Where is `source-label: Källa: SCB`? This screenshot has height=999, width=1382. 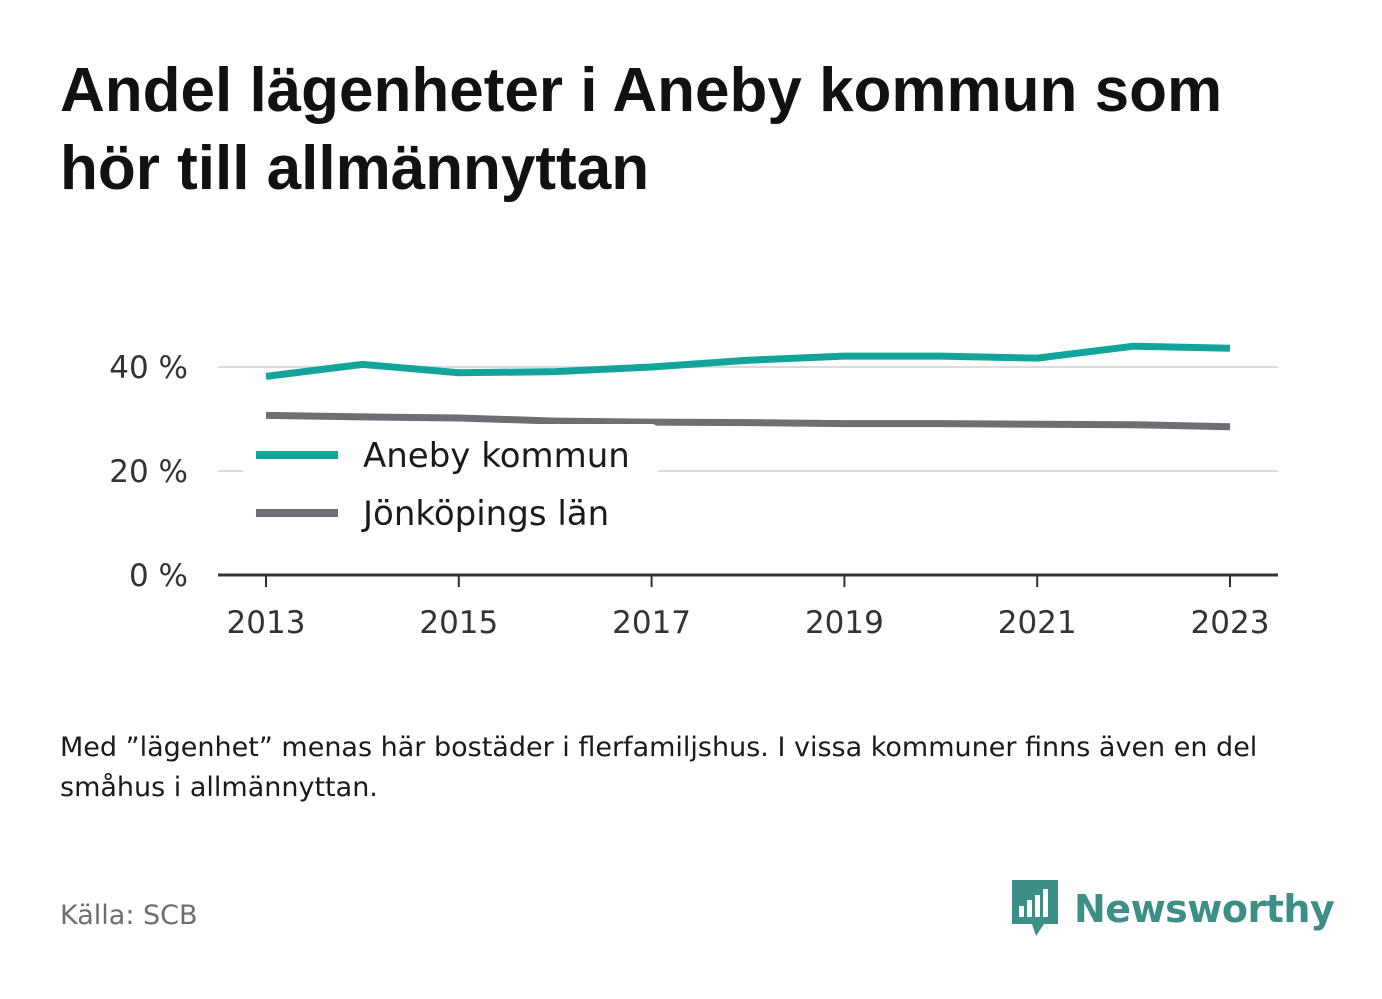 source-label: Källa: SCB is located at coordinates (129, 915).